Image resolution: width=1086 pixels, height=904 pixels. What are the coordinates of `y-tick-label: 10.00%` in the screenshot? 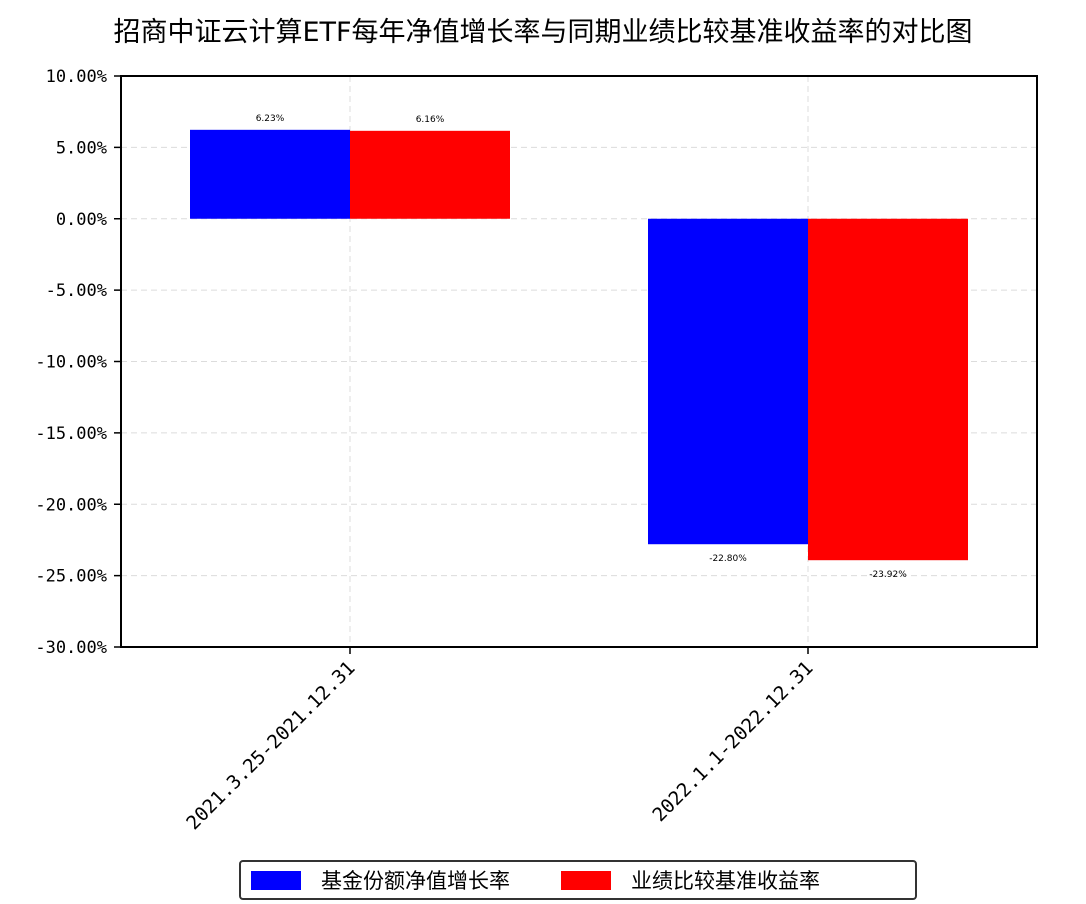 It's located at (76, 77).